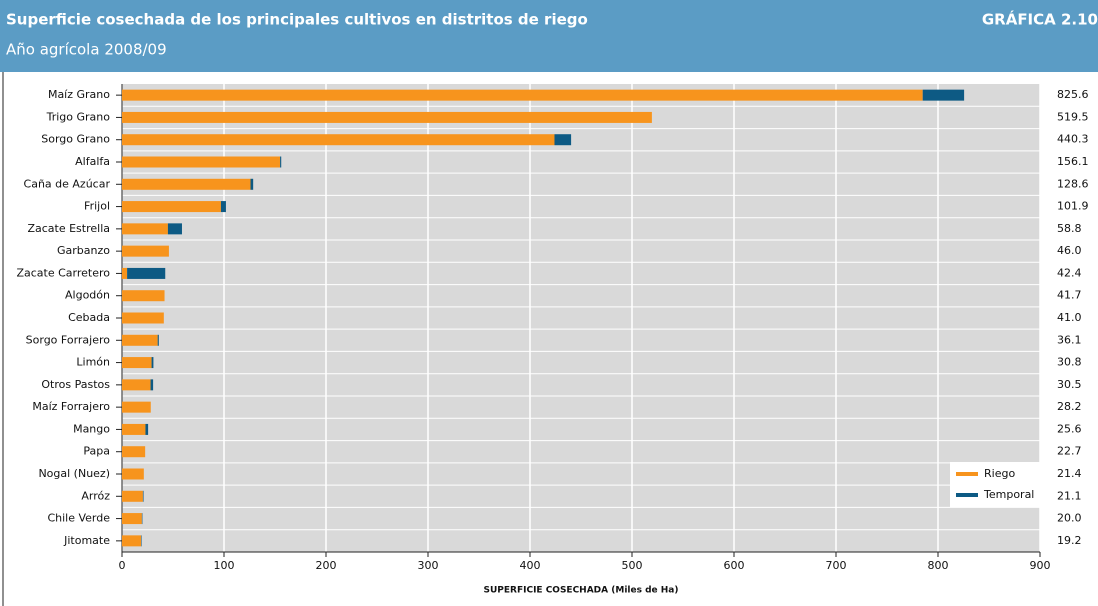 The height and width of the screenshot is (606, 1098). What do you see at coordinates (122, 565) in the screenshot?
I see `x-tick-label: 0` at bounding box center [122, 565].